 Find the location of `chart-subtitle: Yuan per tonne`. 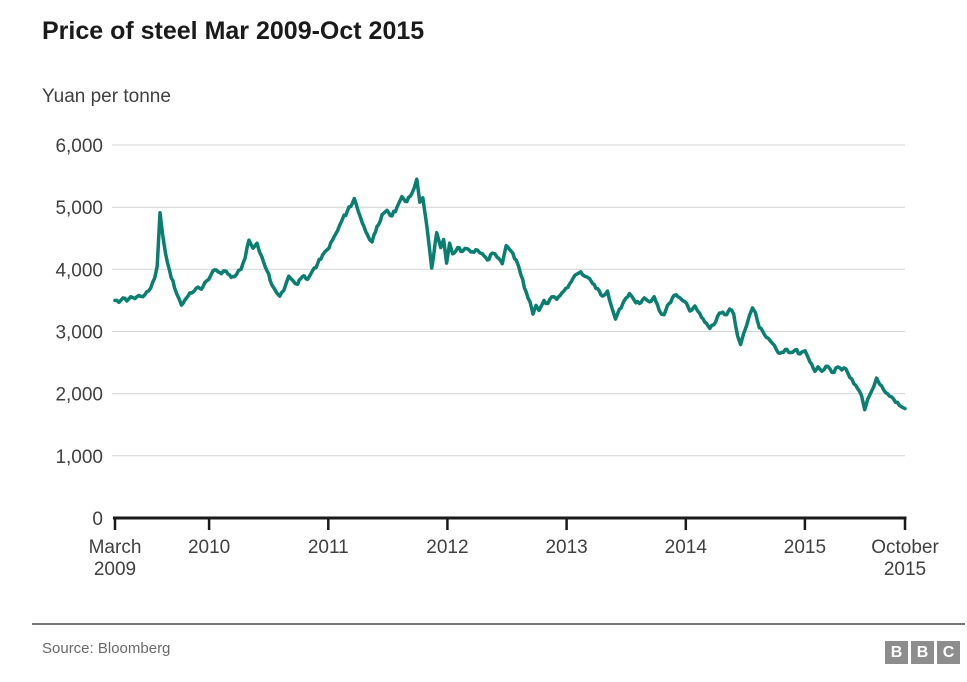

chart-subtitle: Yuan per tonne is located at coordinates (106, 96).